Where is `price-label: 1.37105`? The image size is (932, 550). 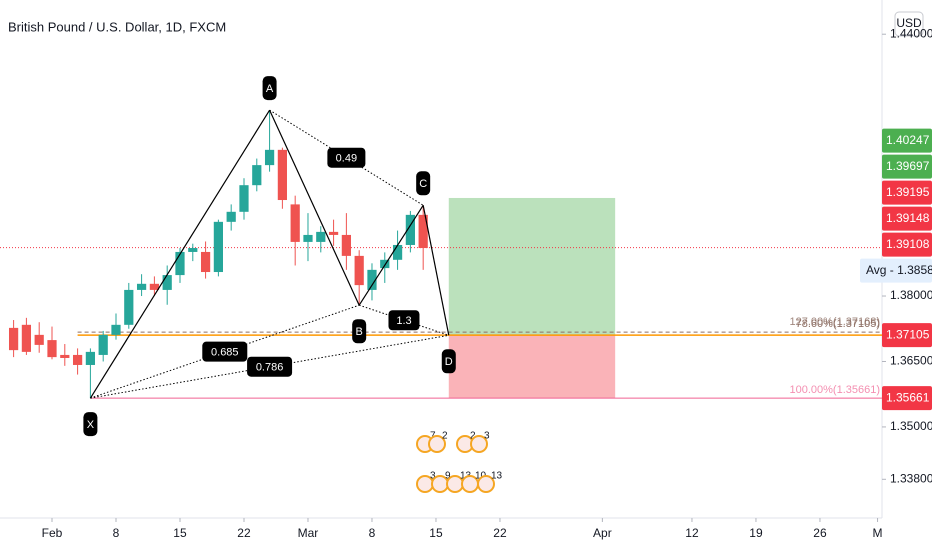 price-label: 1.37105 is located at coordinates (908, 334).